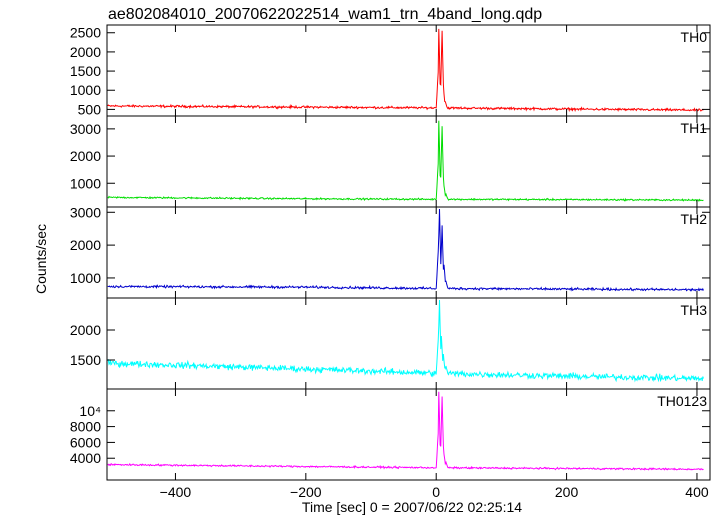  I want to click on y-tick-label: 6000, so click(85, 442).